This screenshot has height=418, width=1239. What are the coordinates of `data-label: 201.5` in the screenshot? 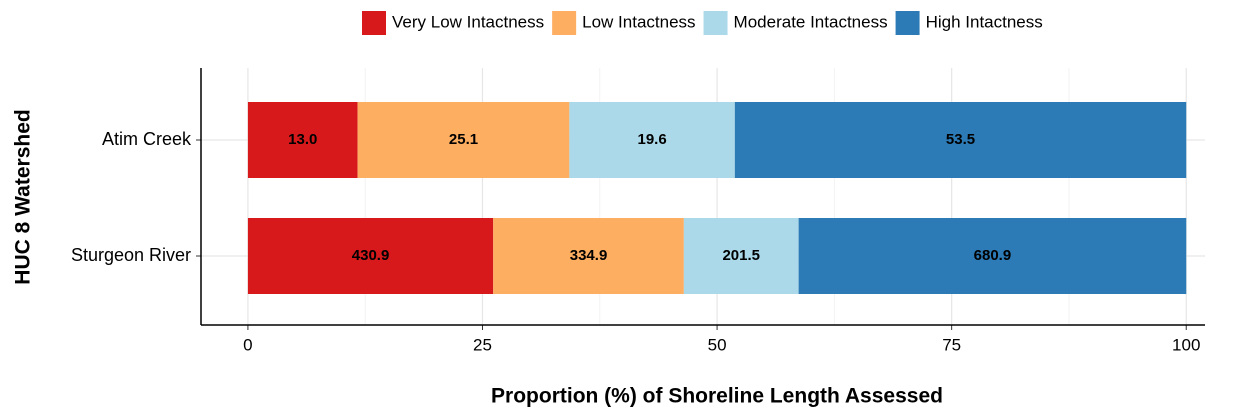 It's located at (741, 255).